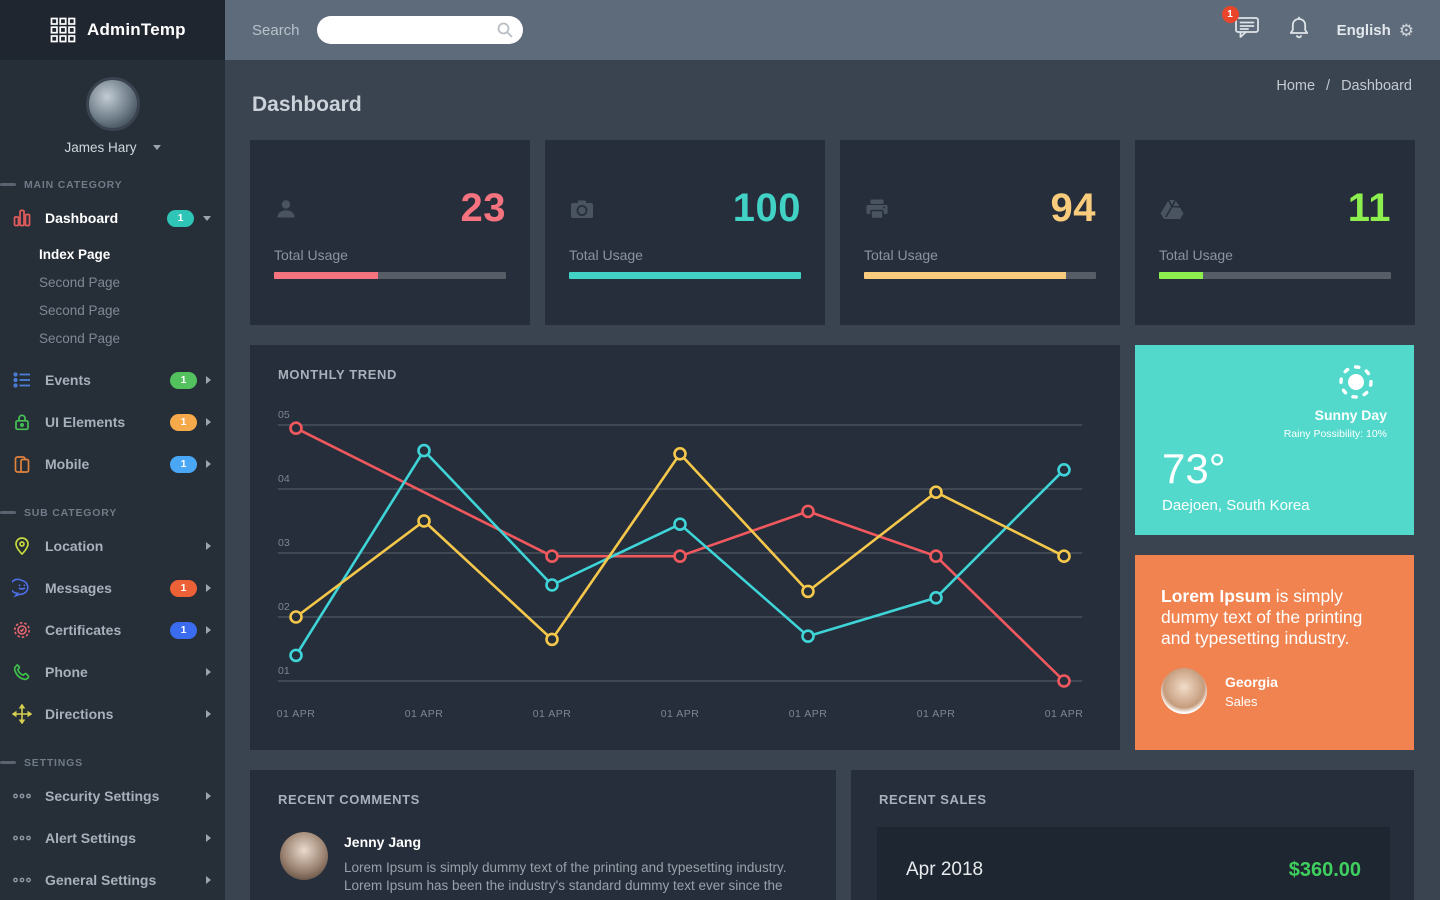 This screenshot has height=900, width=1440. I want to click on sidebar-item-label: Directions, so click(79, 714).